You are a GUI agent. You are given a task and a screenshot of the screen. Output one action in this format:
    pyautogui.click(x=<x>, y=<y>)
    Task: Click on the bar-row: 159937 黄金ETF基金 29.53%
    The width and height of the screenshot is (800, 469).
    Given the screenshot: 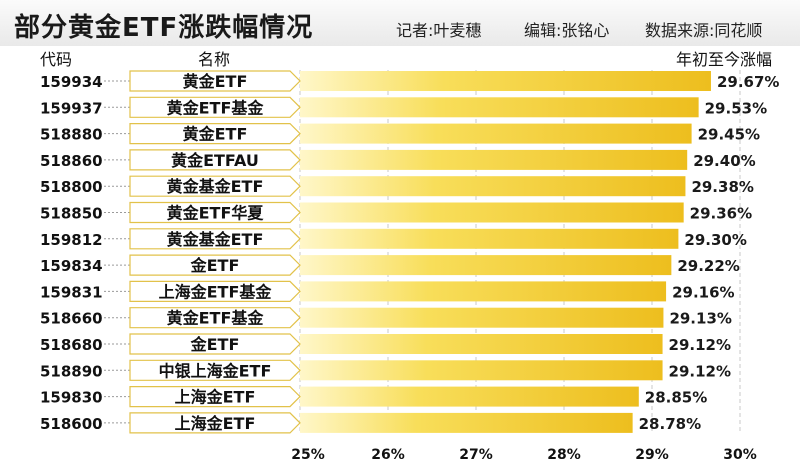 What is the action you would take?
    pyautogui.click(x=403, y=107)
    